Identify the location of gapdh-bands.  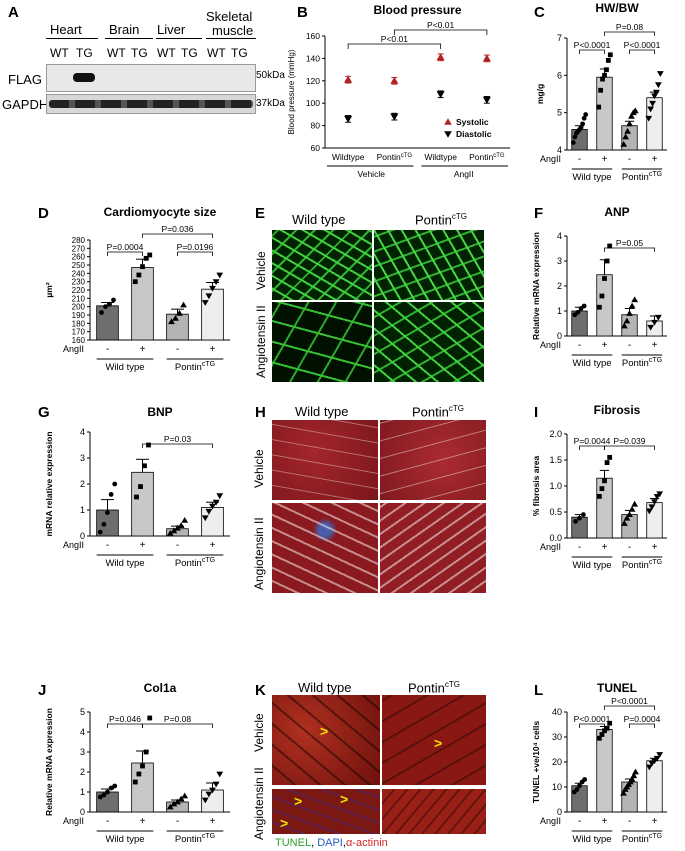
(151, 104).